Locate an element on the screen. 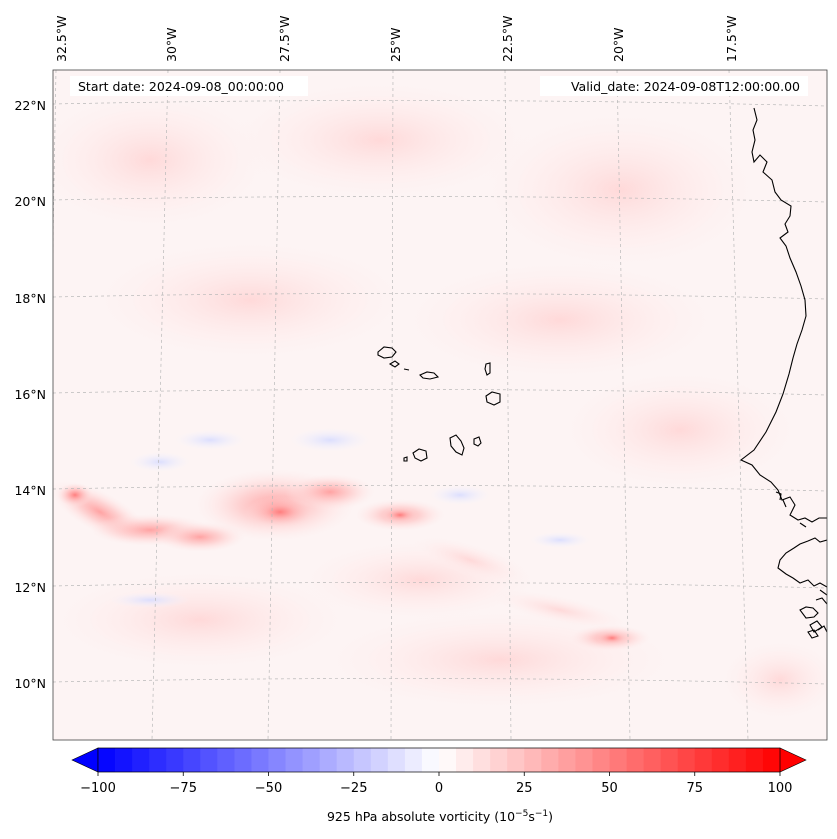 Image resolution: width=837 pixels, height=839 pixels. start-date-box is located at coordinates (189, 86).